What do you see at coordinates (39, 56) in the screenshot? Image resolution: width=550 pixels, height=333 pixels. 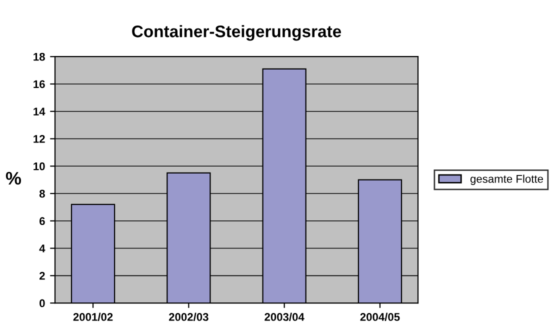 I see `y-tick-label: 18` at bounding box center [39, 56].